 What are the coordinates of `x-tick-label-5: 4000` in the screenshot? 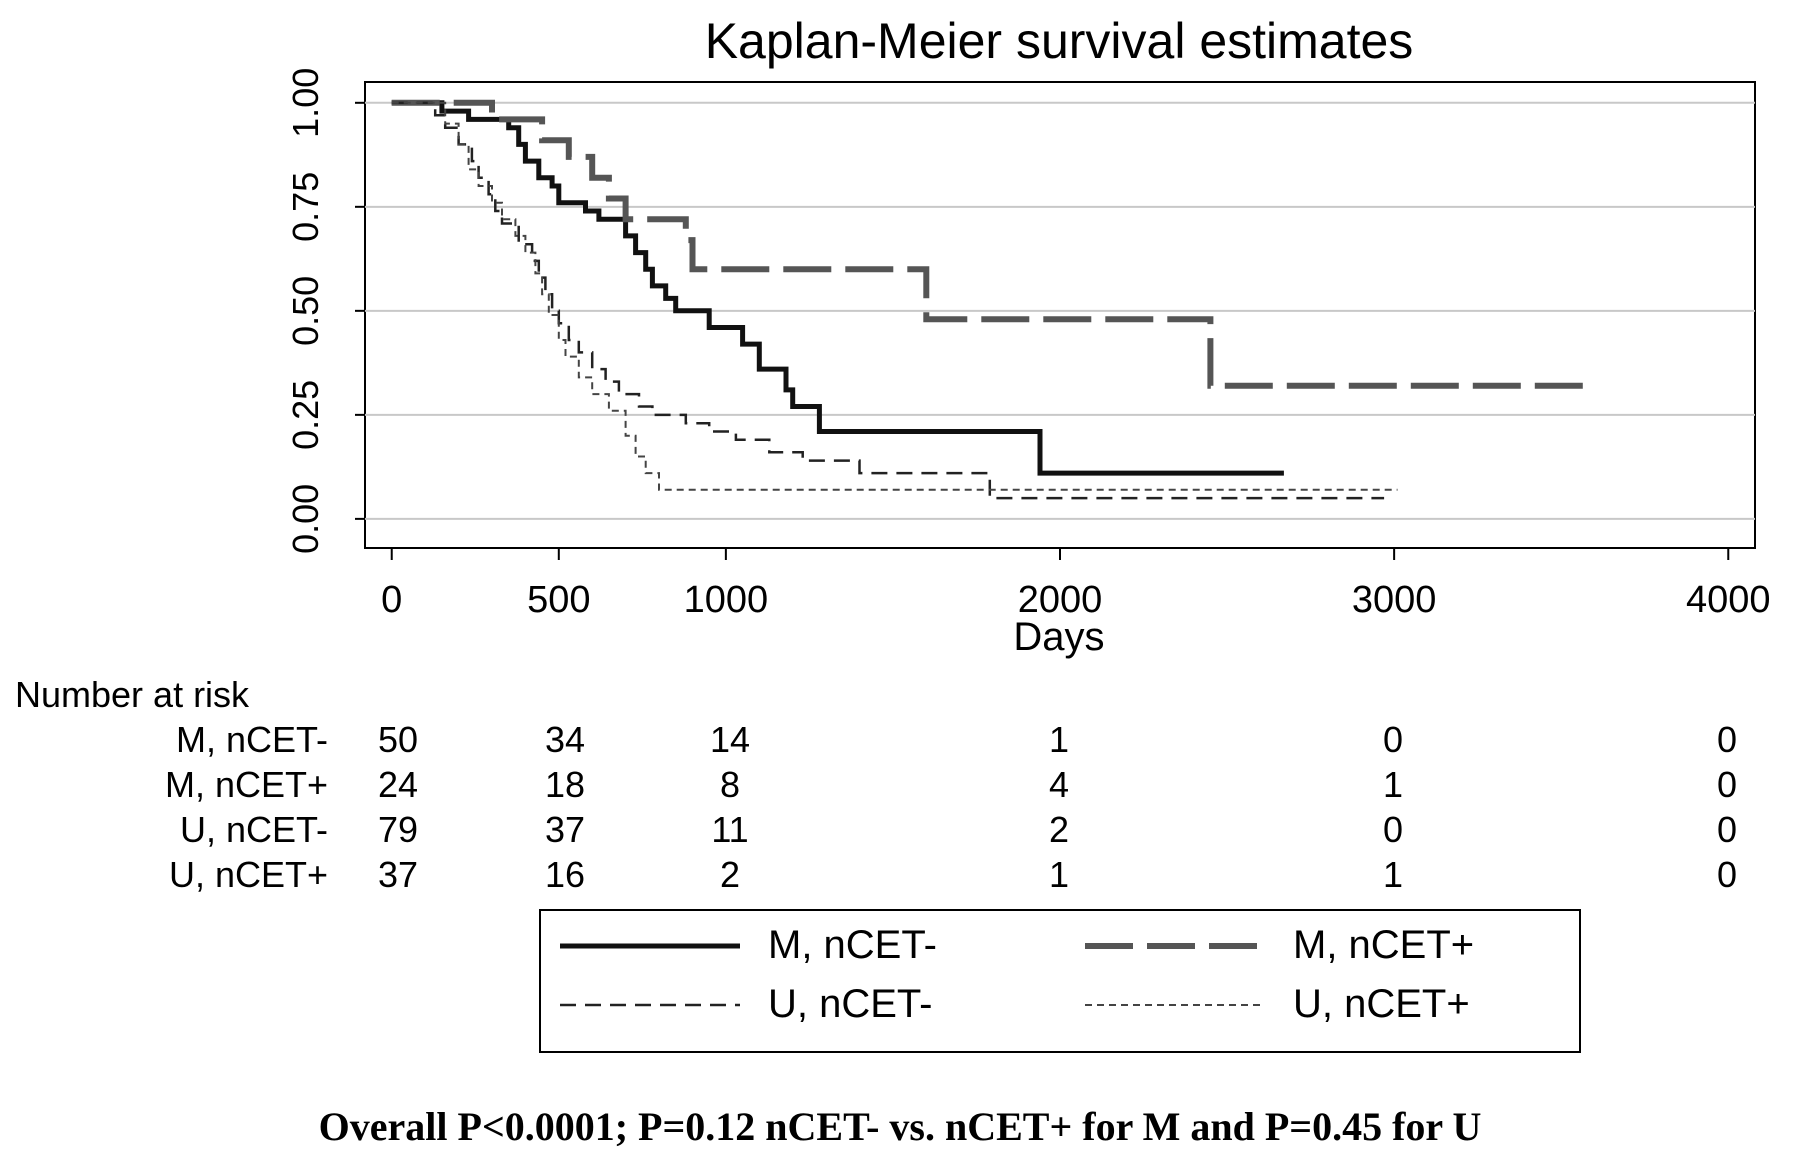 It's located at (1728, 600).